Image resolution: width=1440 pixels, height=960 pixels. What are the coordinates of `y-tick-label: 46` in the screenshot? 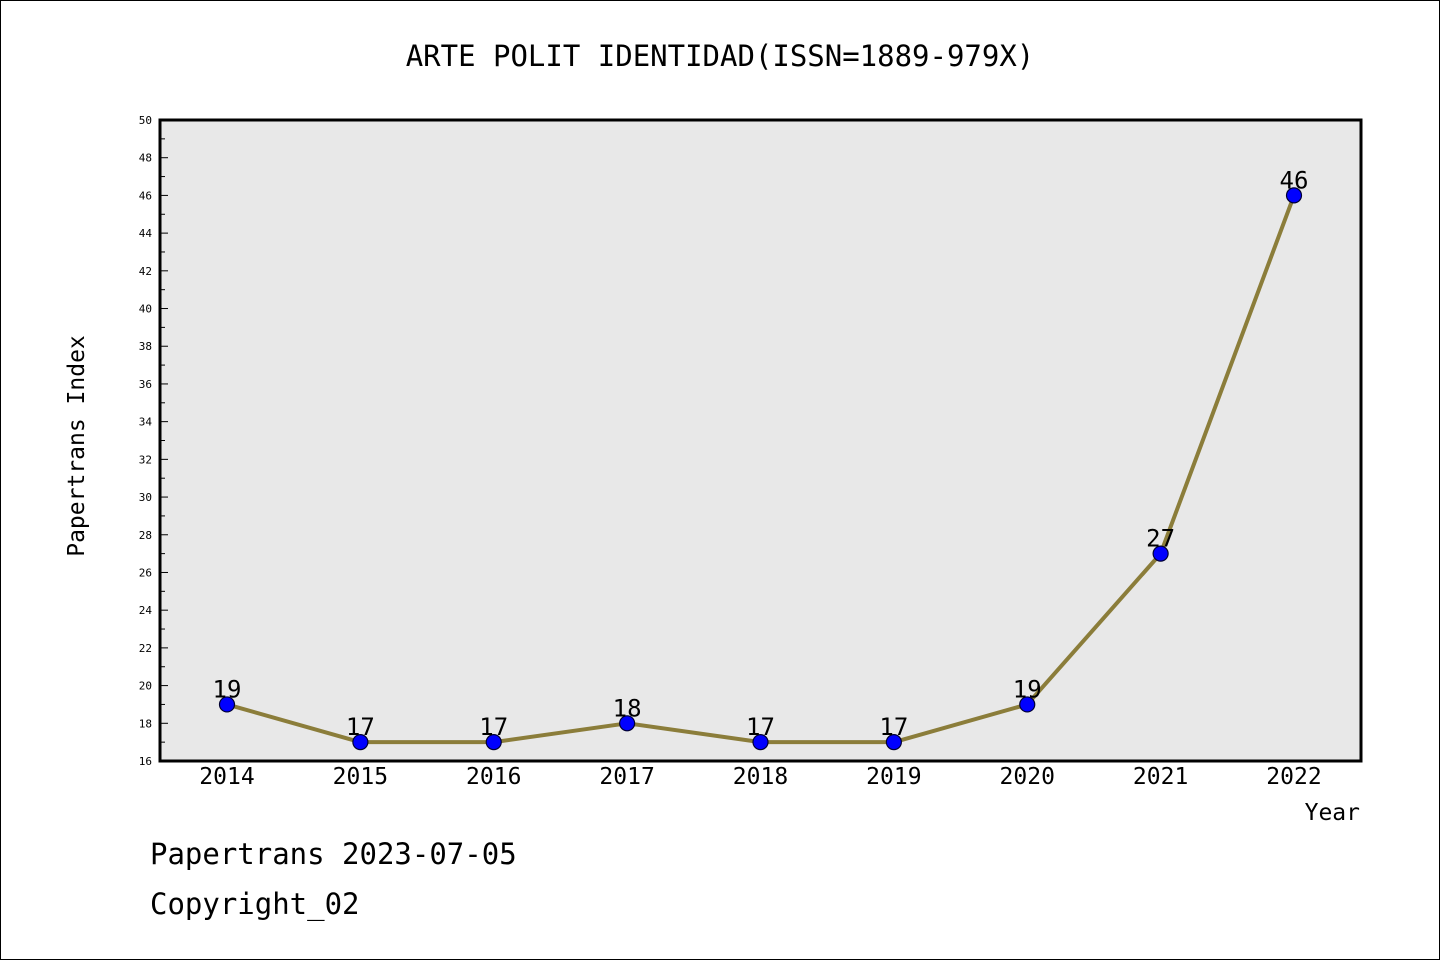 It's located at (145, 195).